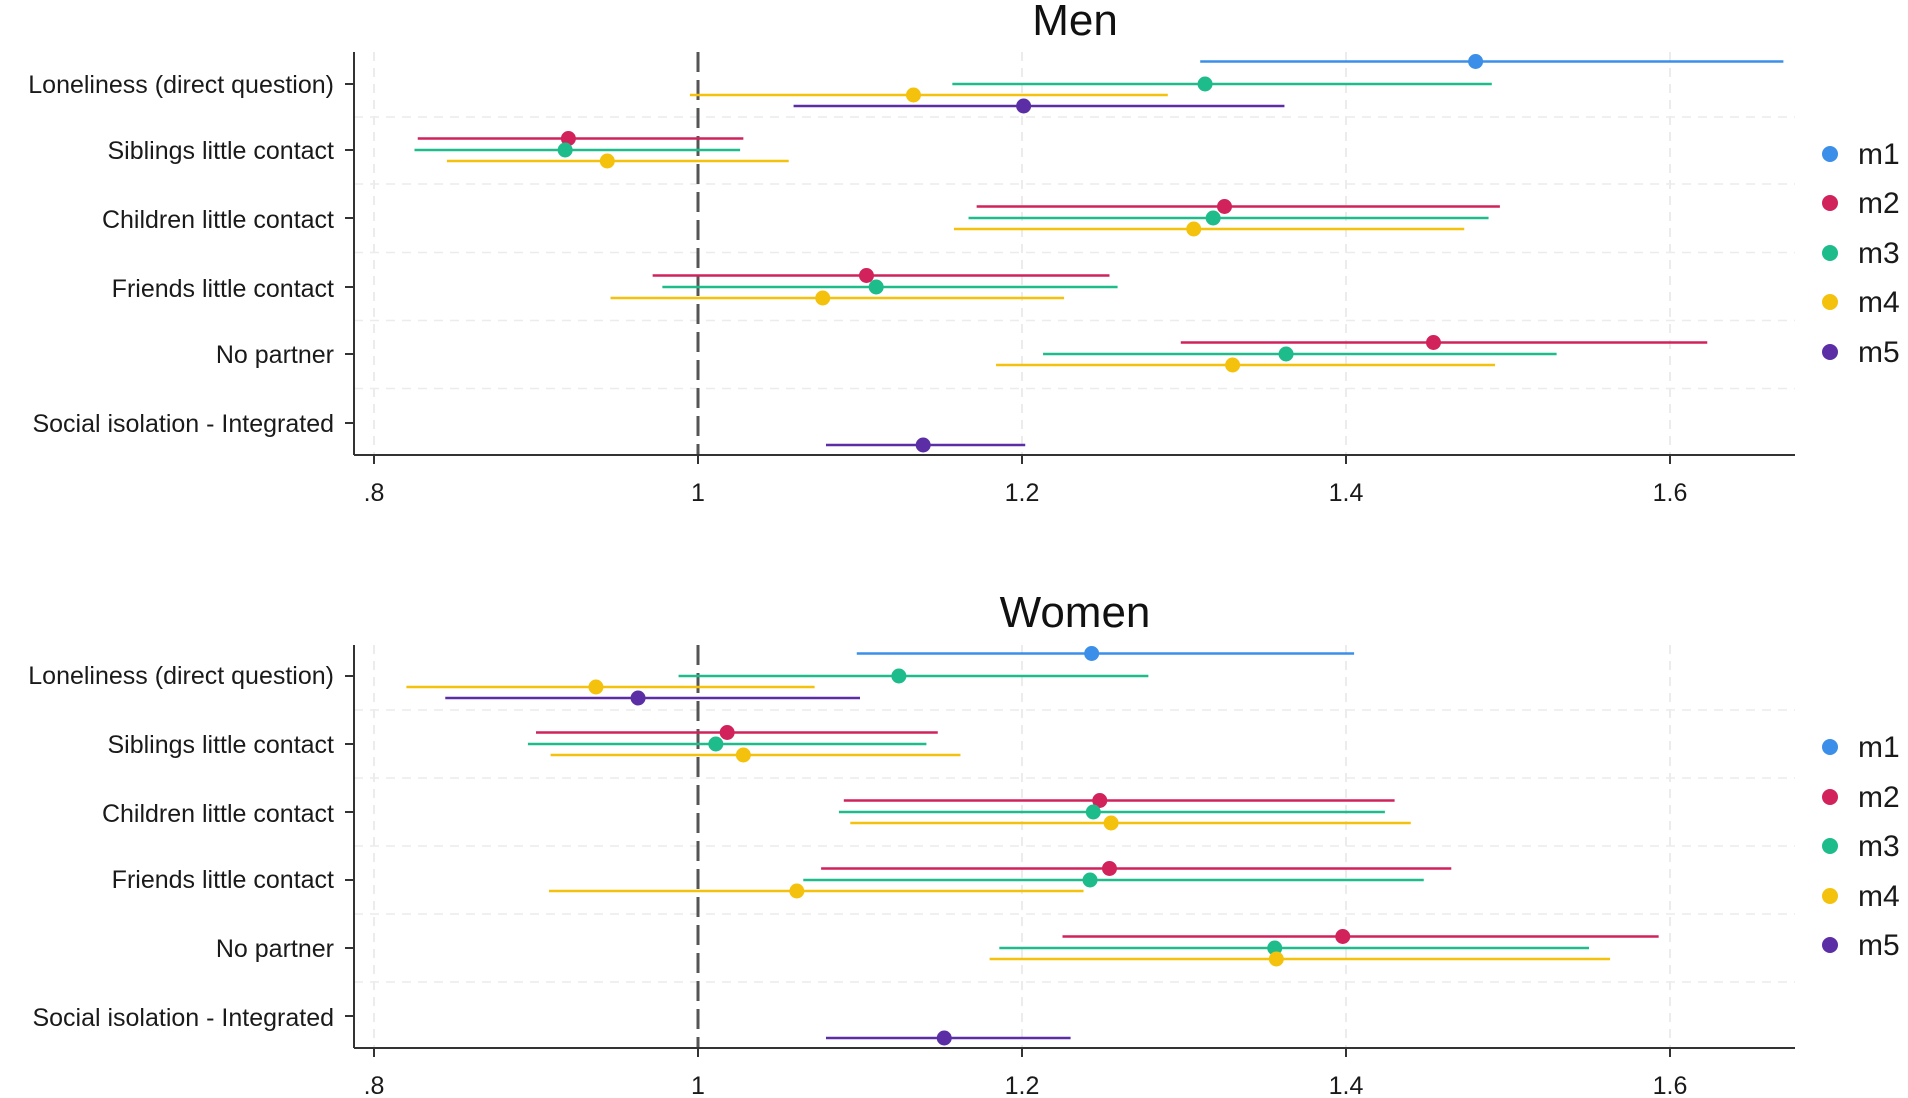  I want to click on legend-men: m1 m2 m3 m4 m5, so click(1861, 253).